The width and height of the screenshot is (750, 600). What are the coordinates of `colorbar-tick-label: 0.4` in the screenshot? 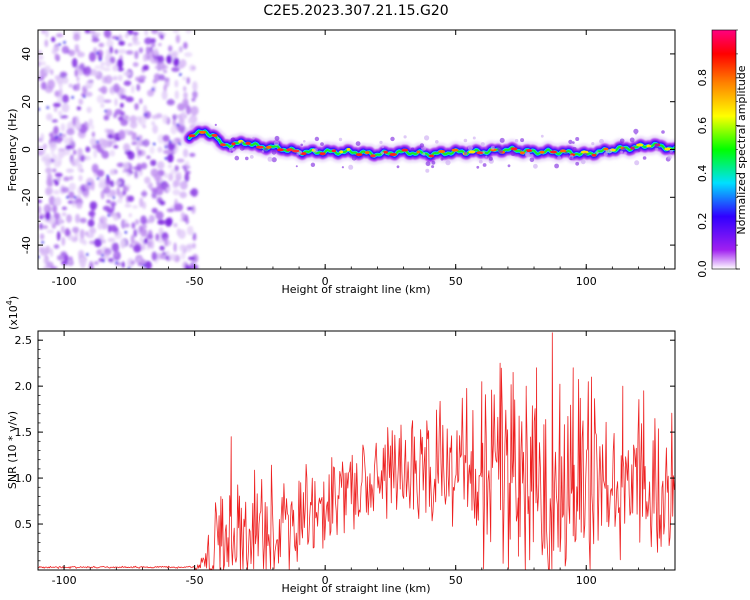 It's located at (702, 174).